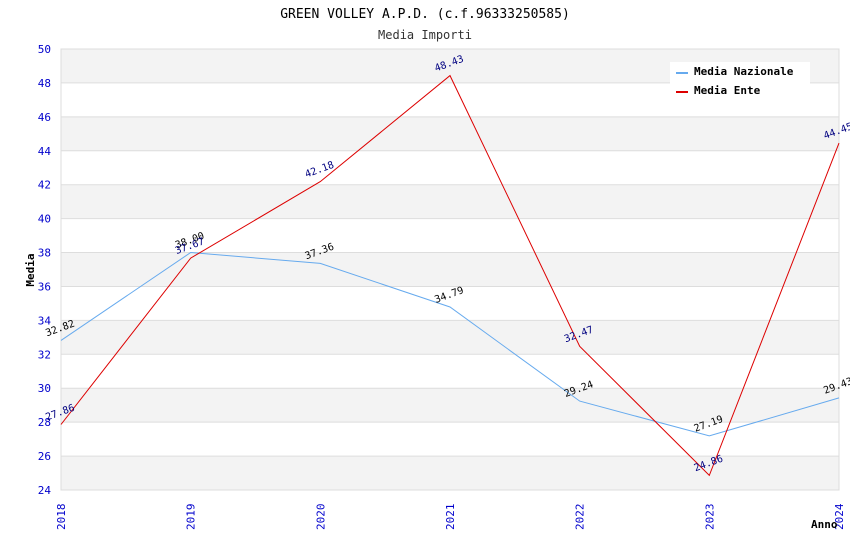 The image size is (850, 550). Describe the element at coordinates (45, 490) in the screenshot. I see `y-tick-label: 24` at that location.